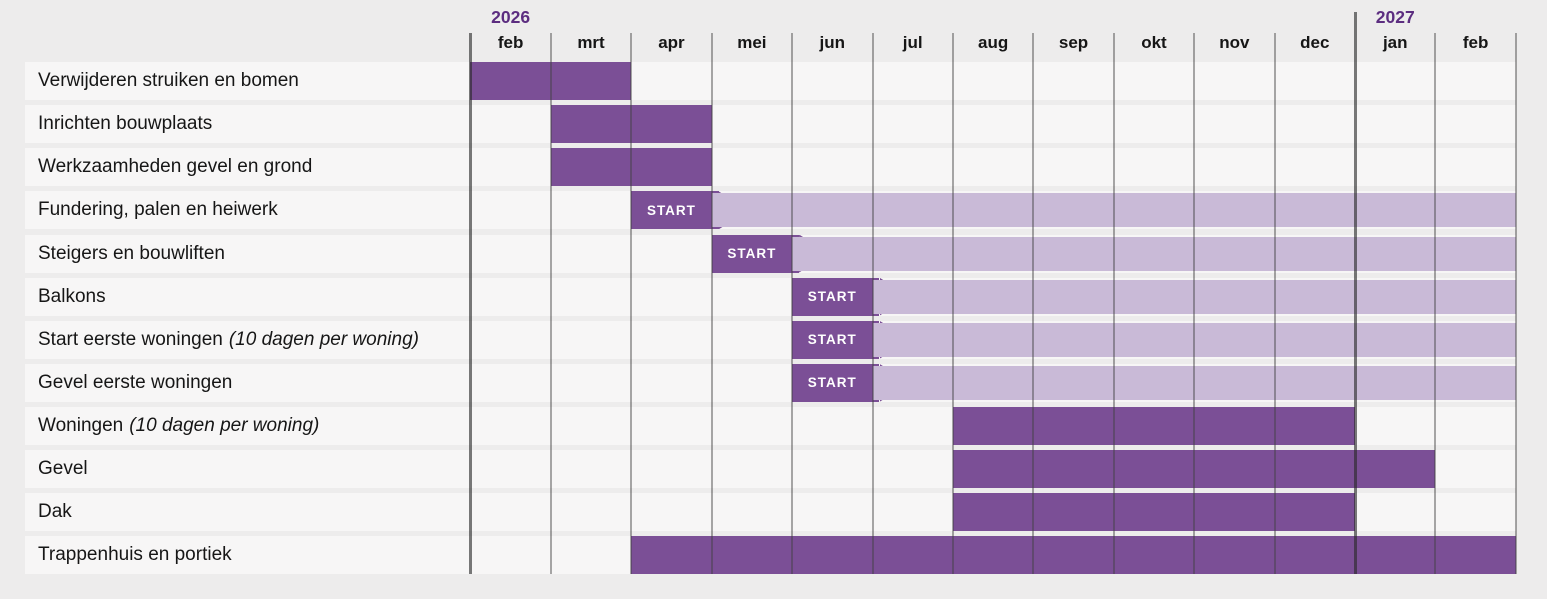 The image size is (1547, 599). I want to click on row-label: Gevel, so click(63, 469).